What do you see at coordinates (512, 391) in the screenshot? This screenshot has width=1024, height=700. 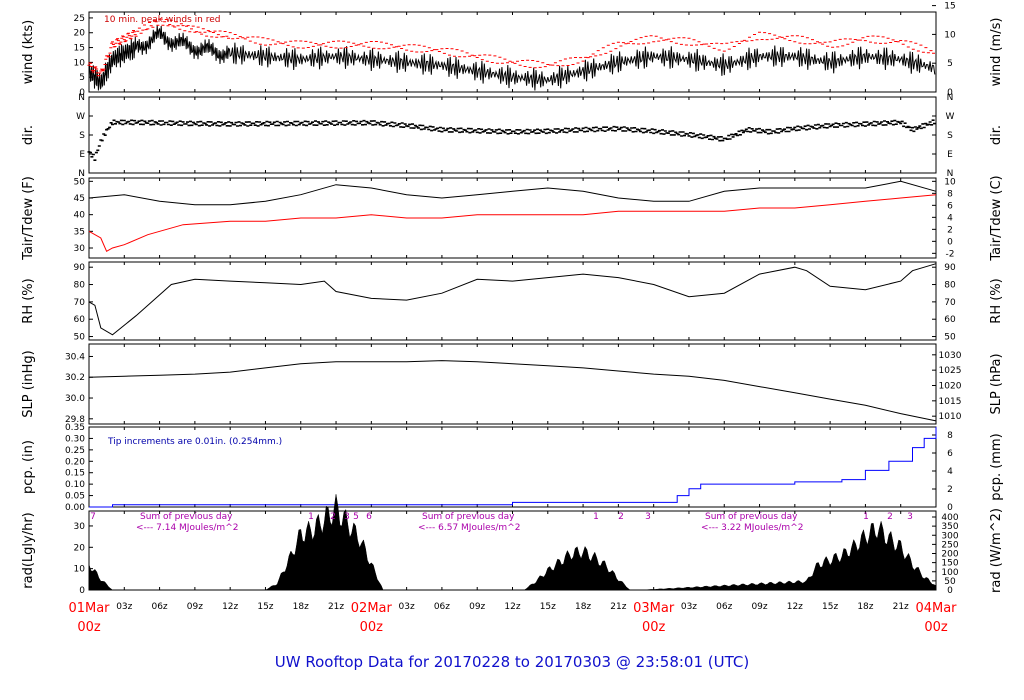 I see `slp-series-SLP` at bounding box center [512, 391].